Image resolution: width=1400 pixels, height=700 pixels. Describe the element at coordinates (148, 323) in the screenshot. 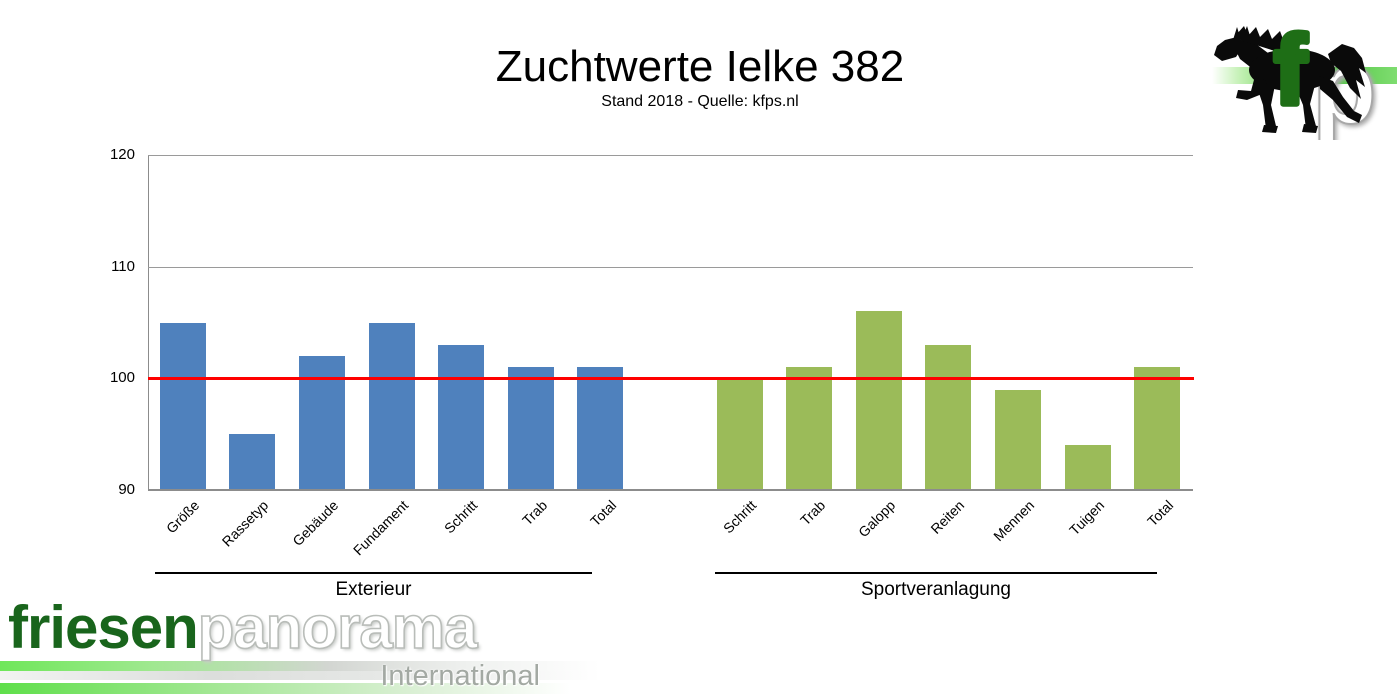

I see `y-axis-line` at that location.